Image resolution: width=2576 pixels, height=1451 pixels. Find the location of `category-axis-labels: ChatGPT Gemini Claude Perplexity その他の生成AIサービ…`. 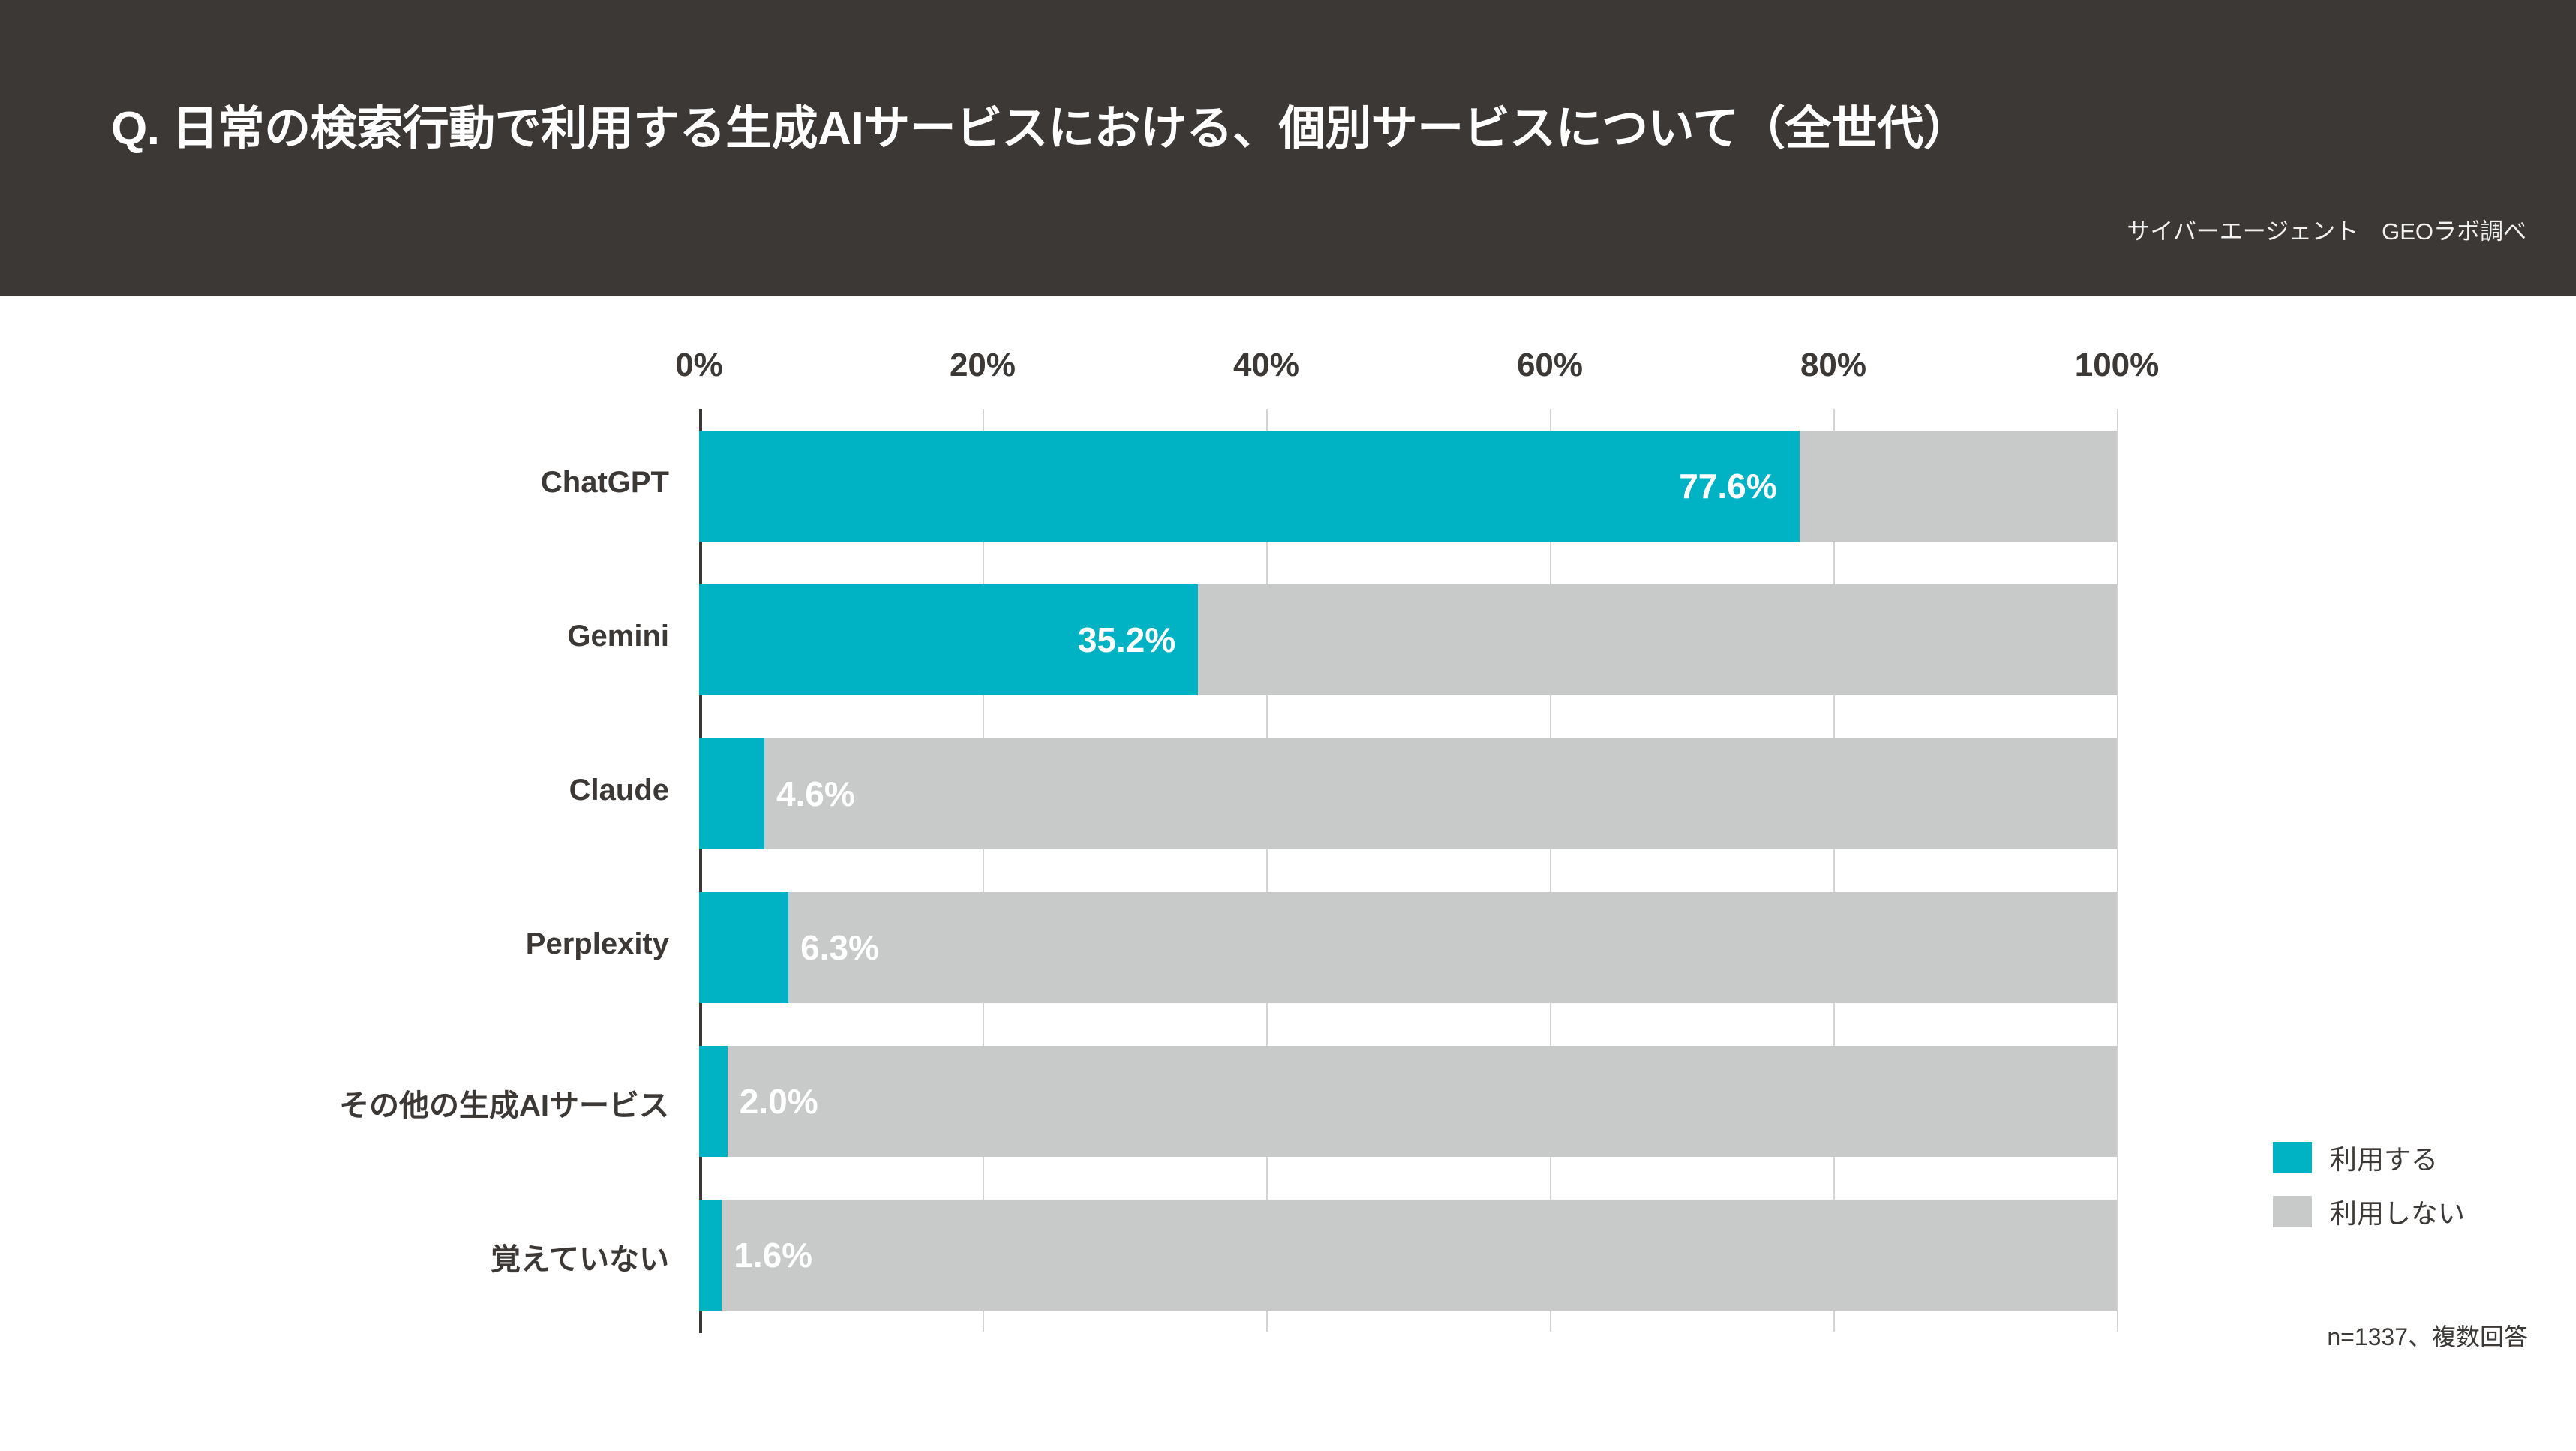

category-axis-labels: ChatGPT Gemini Claude Perplexity その他の生成AIサービ… is located at coordinates (418, 871).